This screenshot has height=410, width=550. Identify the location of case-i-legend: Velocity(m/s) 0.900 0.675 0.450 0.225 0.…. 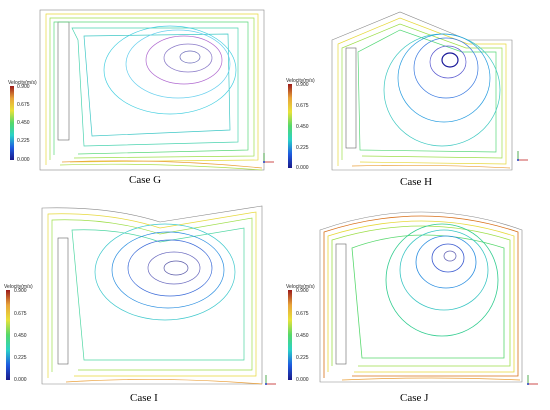
(22, 334).